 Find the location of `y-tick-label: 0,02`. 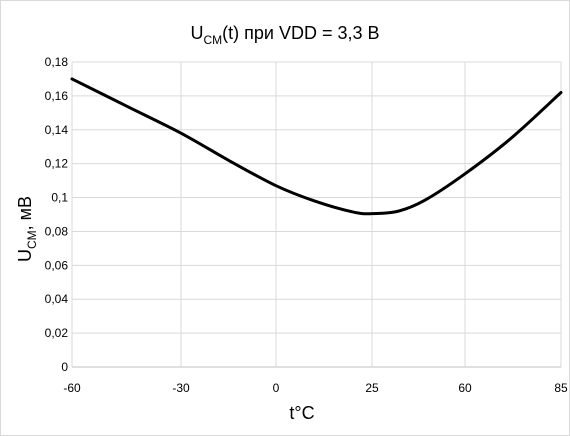

y-tick-label: 0,02 is located at coordinates (57, 333).